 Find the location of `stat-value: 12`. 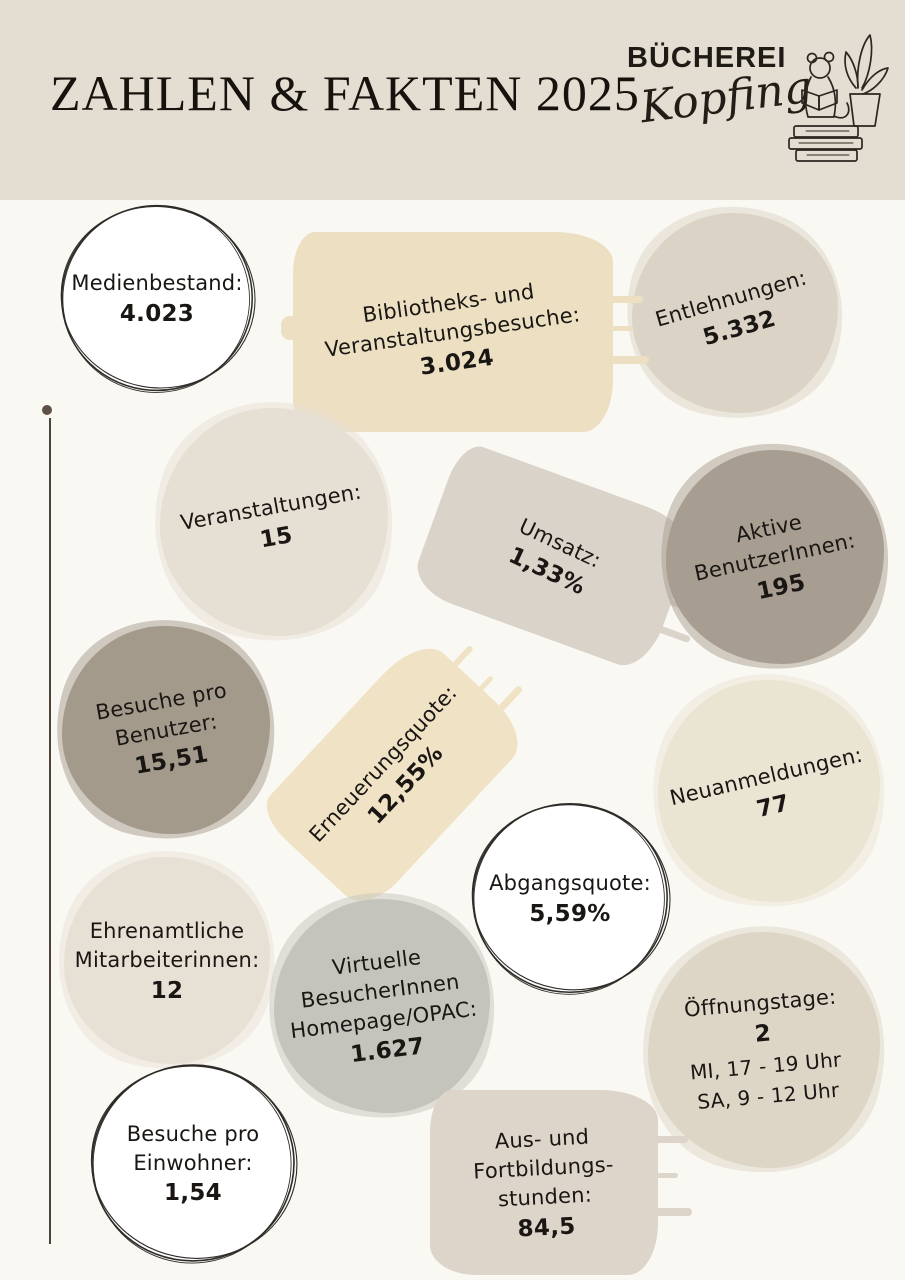

stat-value: 12 is located at coordinates (167, 990).